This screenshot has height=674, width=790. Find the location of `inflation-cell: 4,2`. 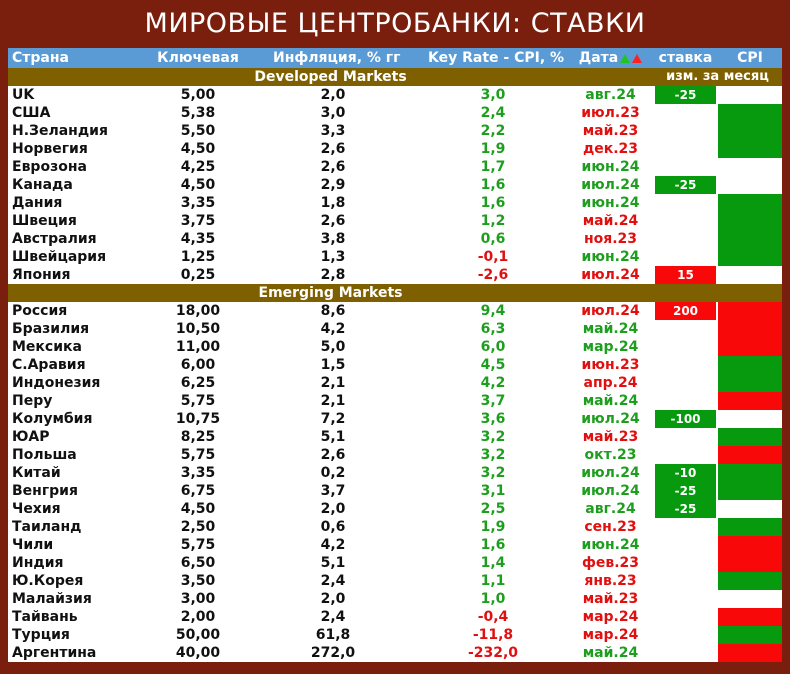

inflation-cell: 4,2 is located at coordinates (333, 545).